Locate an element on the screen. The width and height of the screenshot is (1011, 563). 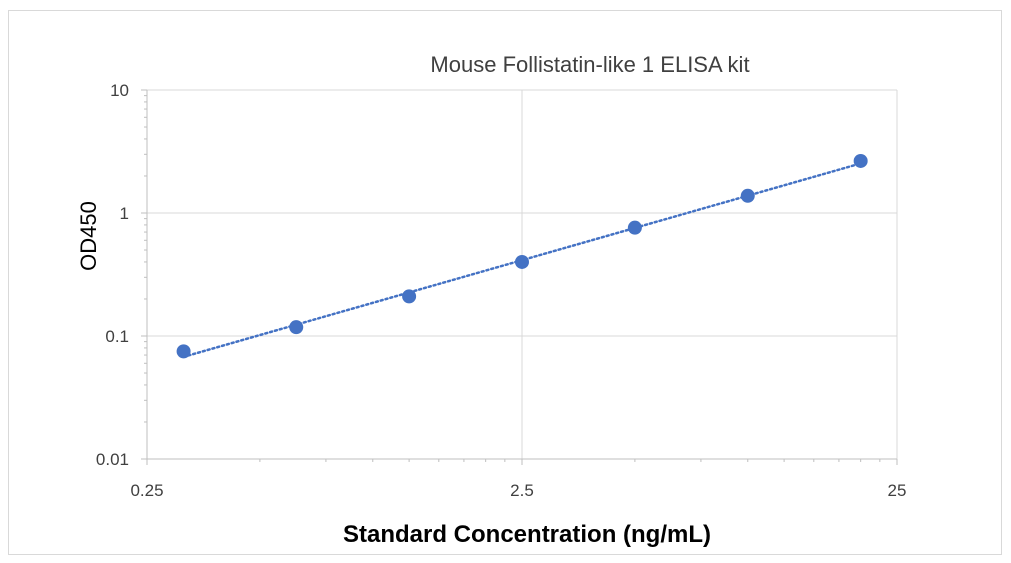
y-tick-label: 0.01 is located at coordinates (112, 459).